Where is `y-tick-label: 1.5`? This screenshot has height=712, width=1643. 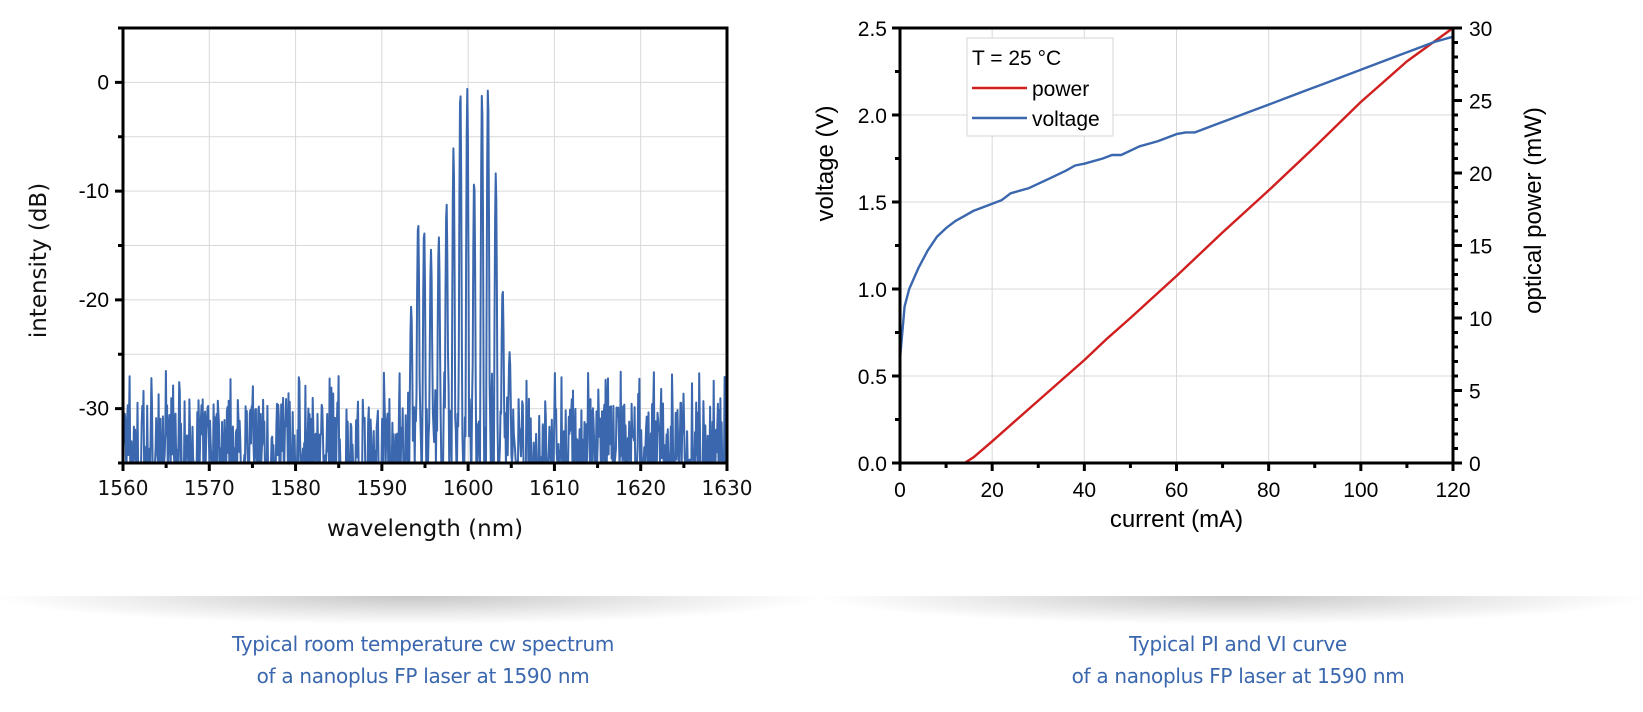 y-tick-label: 1.5 is located at coordinates (872, 203).